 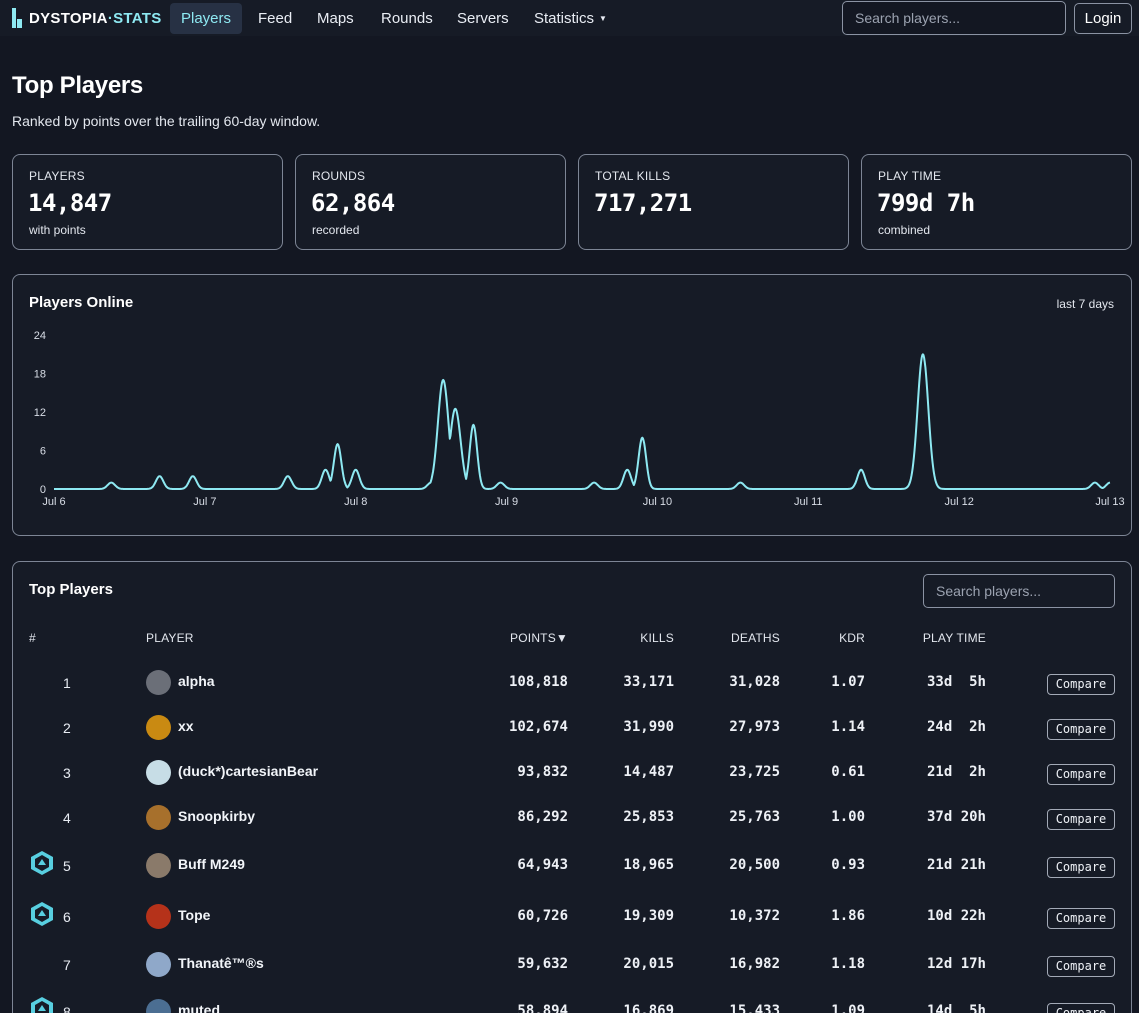 I want to click on deaths-cell: 27,973, so click(x=754, y=727).